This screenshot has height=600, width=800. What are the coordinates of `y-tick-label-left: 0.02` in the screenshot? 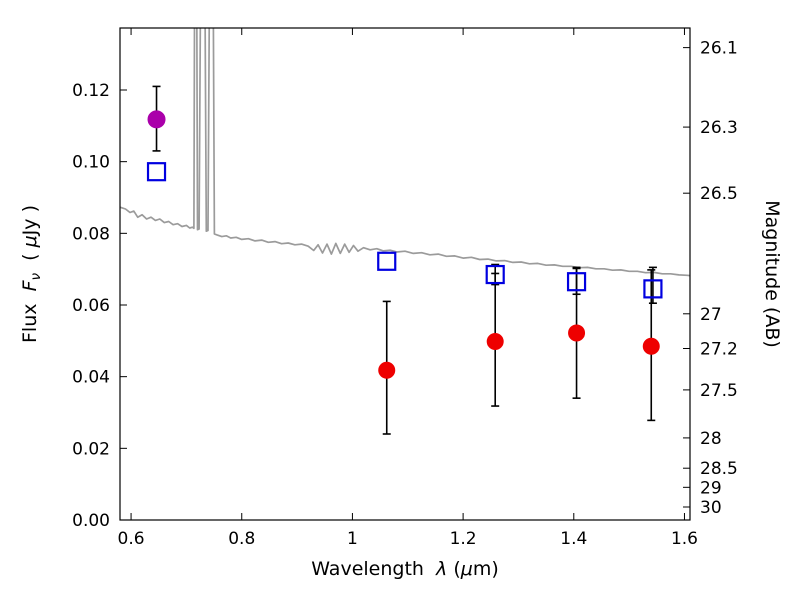 It's located at (91, 449).